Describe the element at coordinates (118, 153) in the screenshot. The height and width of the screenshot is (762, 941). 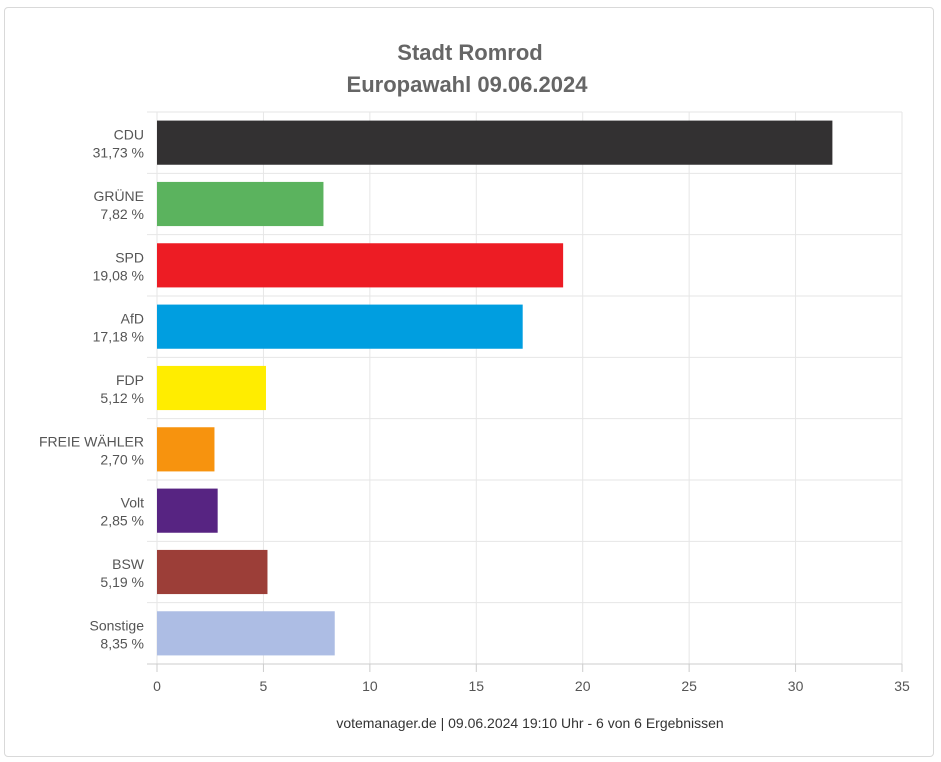
I see `category-value-label: 31,73 %` at that location.